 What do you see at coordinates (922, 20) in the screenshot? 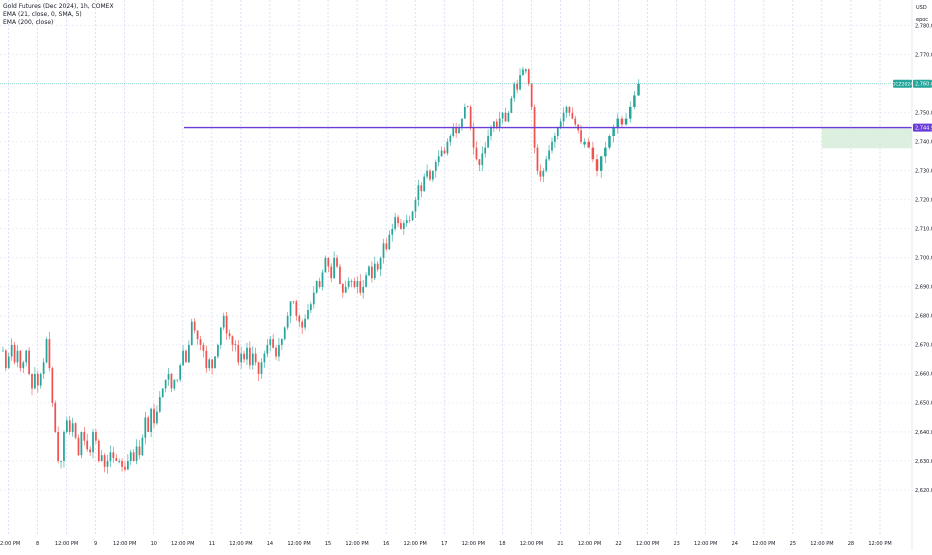
I see `session-label: epoc` at bounding box center [922, 20].